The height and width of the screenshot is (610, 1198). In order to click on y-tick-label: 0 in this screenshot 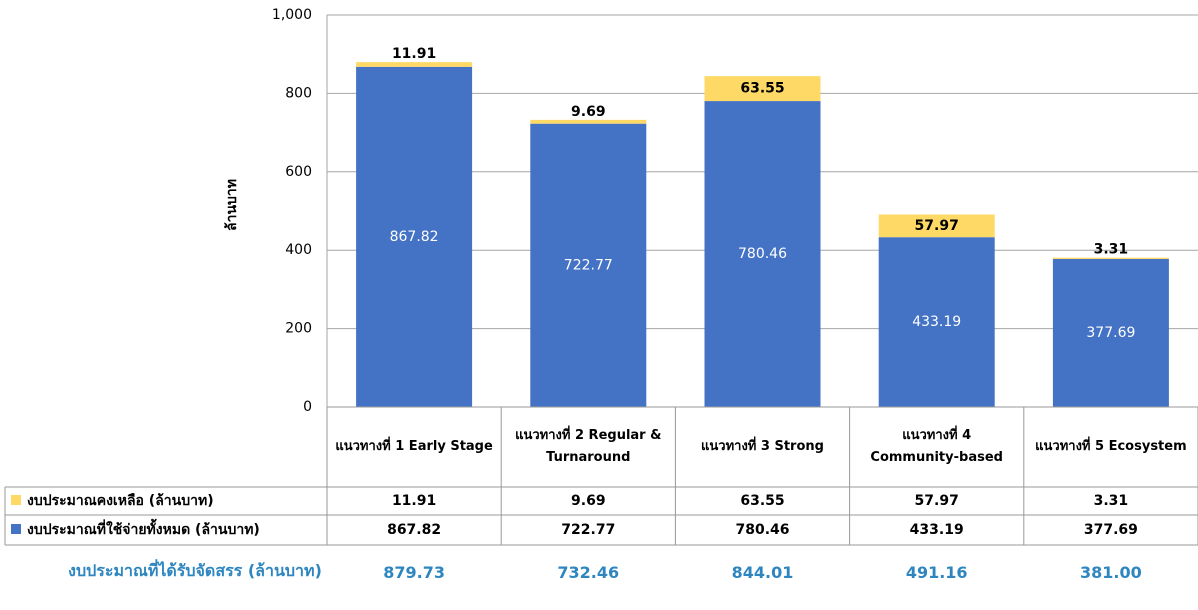, I will do `click(307, 407)`.